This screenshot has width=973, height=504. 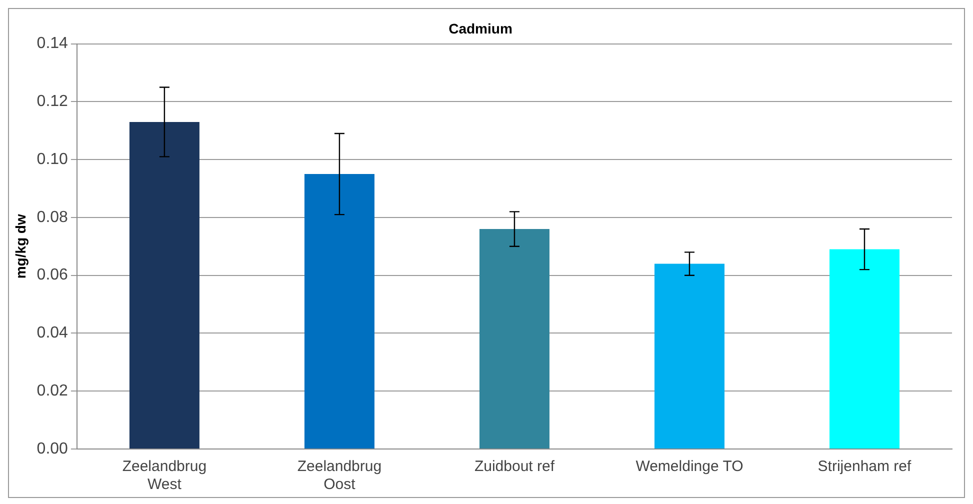 I want to click on x-tick-label: Zeelandbrug West, so click(x=164, y=476).